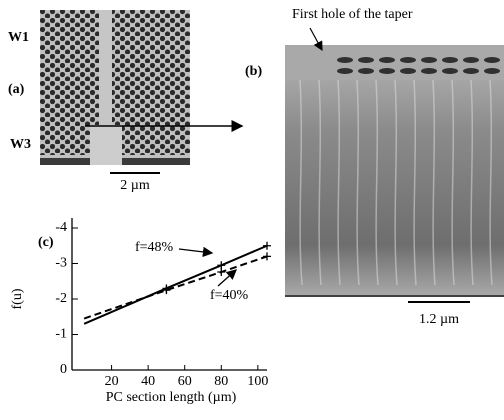 Image resolution: width=504 pixels, height=420 pixels. What do you see at coordinates (253, 71) in the screenshot?
I see `panel-label: (b)` at bounding box center [253, 71].